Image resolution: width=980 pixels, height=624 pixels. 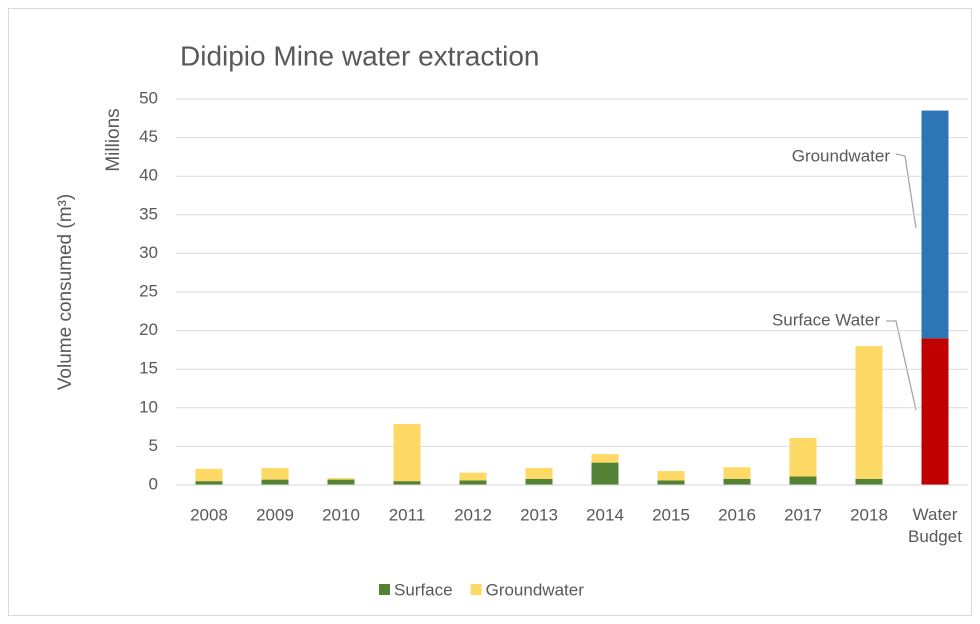 I want to click on y-tick-label: 40, so click(x=148, y=175).